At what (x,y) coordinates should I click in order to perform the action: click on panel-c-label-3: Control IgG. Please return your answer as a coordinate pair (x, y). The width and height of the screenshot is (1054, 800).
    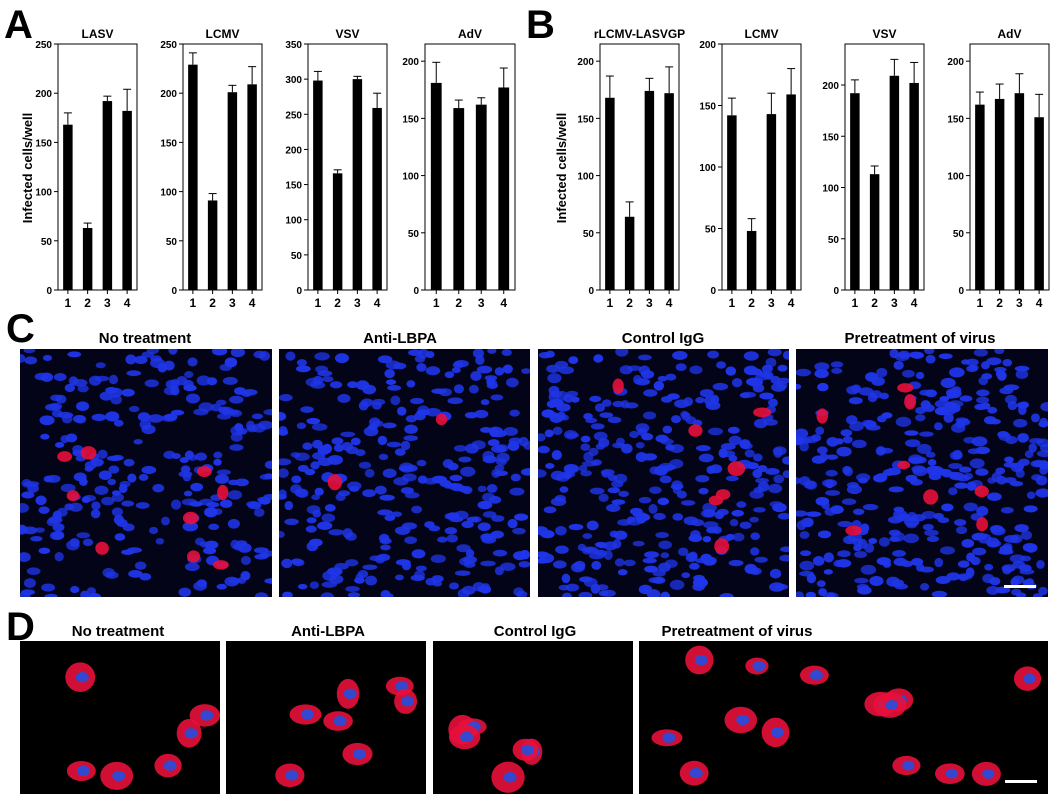
    Looking at the image, I should click on (663, 338).